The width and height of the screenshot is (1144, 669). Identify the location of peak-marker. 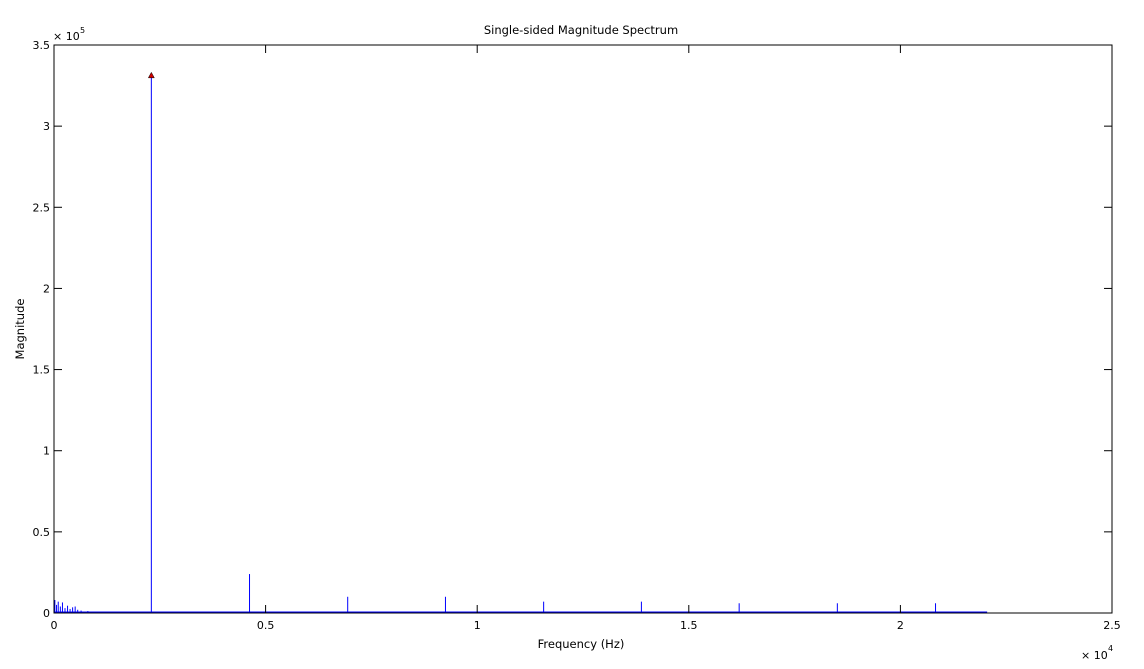
(151, 75).